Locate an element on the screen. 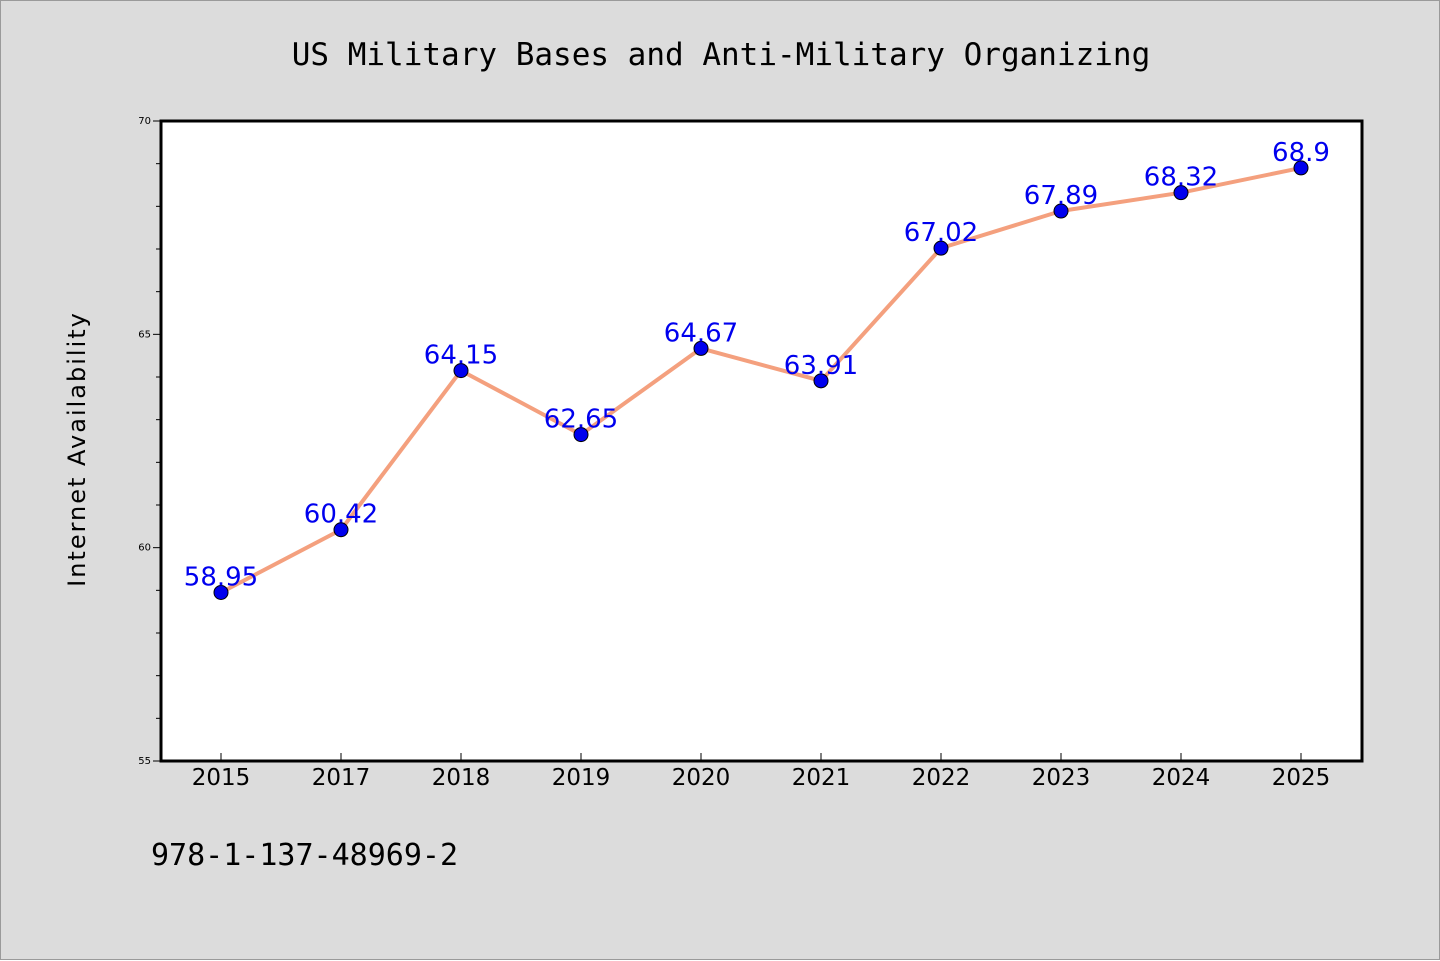  x-tick-label: 2018 is located at coordinates (461, 778).